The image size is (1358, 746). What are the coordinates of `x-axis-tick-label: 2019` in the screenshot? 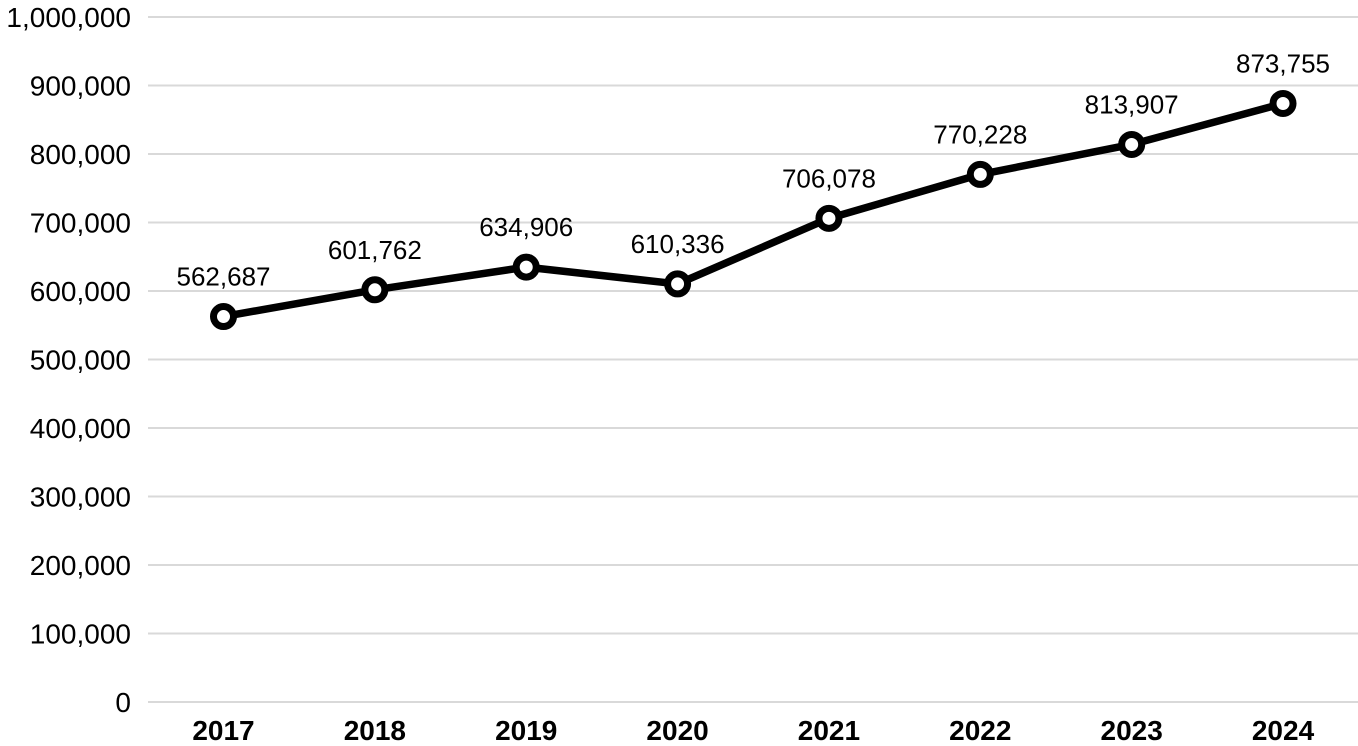 It's located at (526, 730).